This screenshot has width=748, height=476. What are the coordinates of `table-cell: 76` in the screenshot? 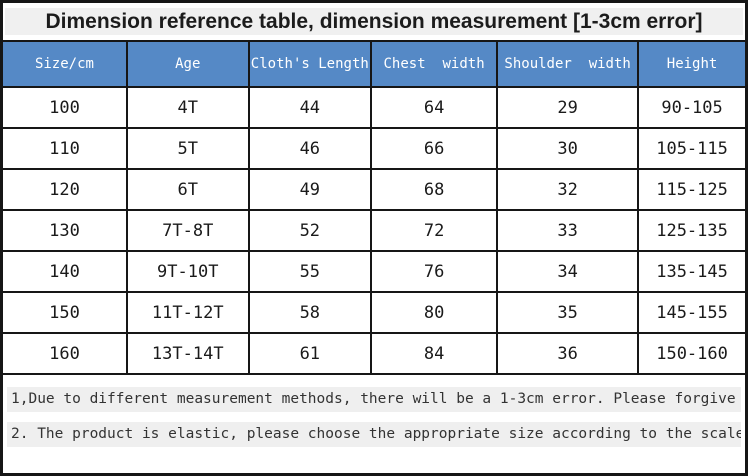 It's located at (434, 271).